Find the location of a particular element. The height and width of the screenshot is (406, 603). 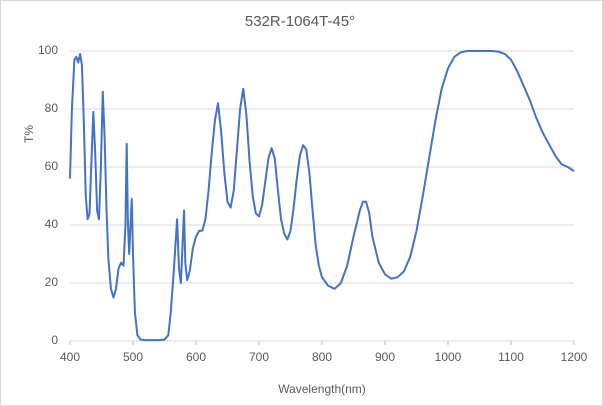

y-tick-label: 60 is located at coordinates (52, 166).